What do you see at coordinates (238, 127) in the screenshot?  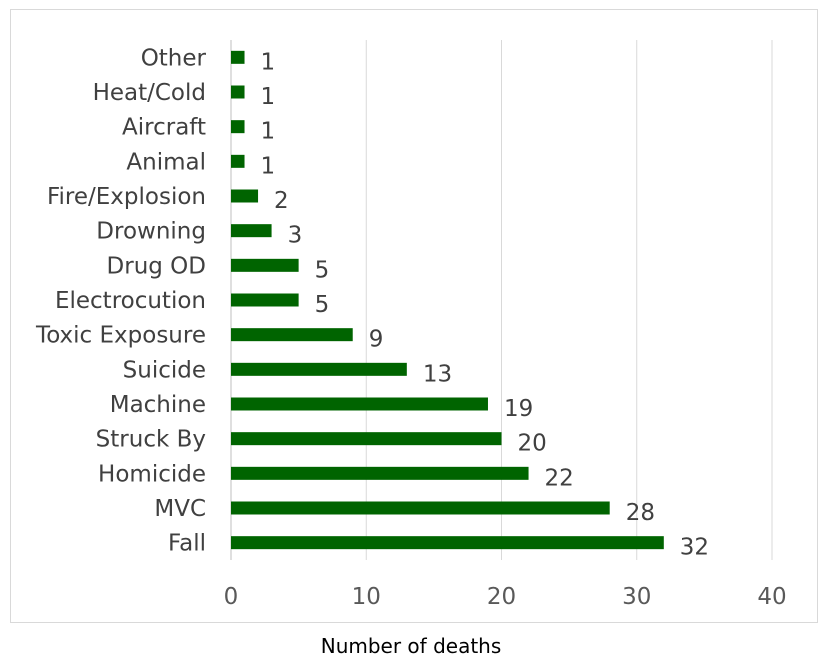 I see `bar-aircraft` at bounding box center [238, 127].